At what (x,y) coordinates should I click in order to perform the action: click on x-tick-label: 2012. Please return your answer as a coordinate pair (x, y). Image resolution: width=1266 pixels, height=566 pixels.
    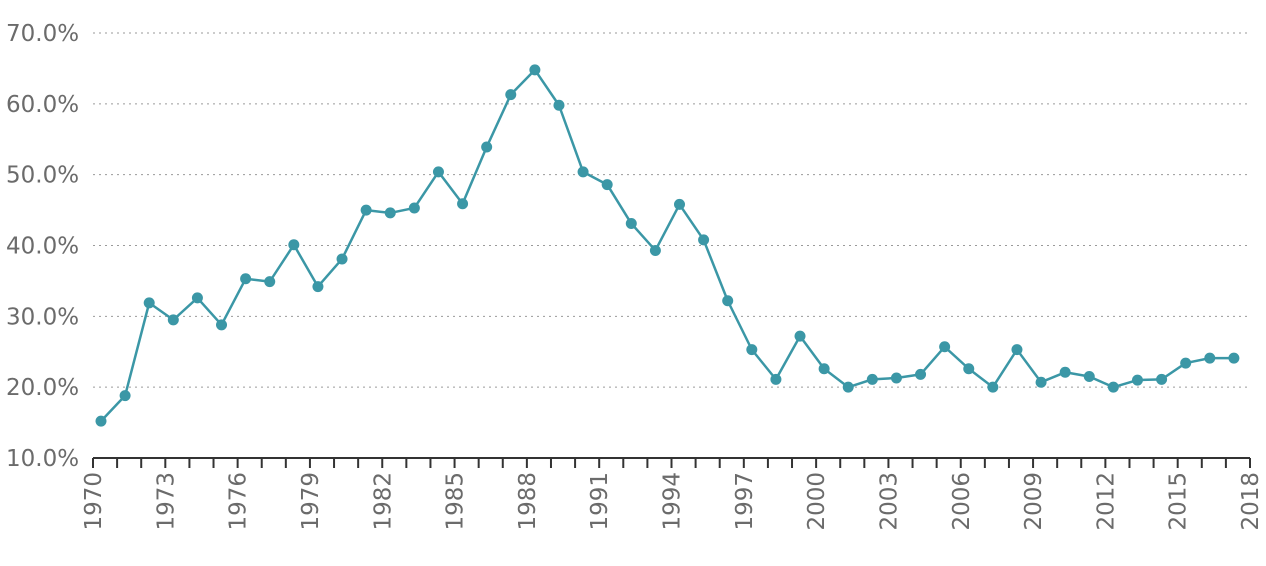
    Looking at the image, I should click on (1106, 501).